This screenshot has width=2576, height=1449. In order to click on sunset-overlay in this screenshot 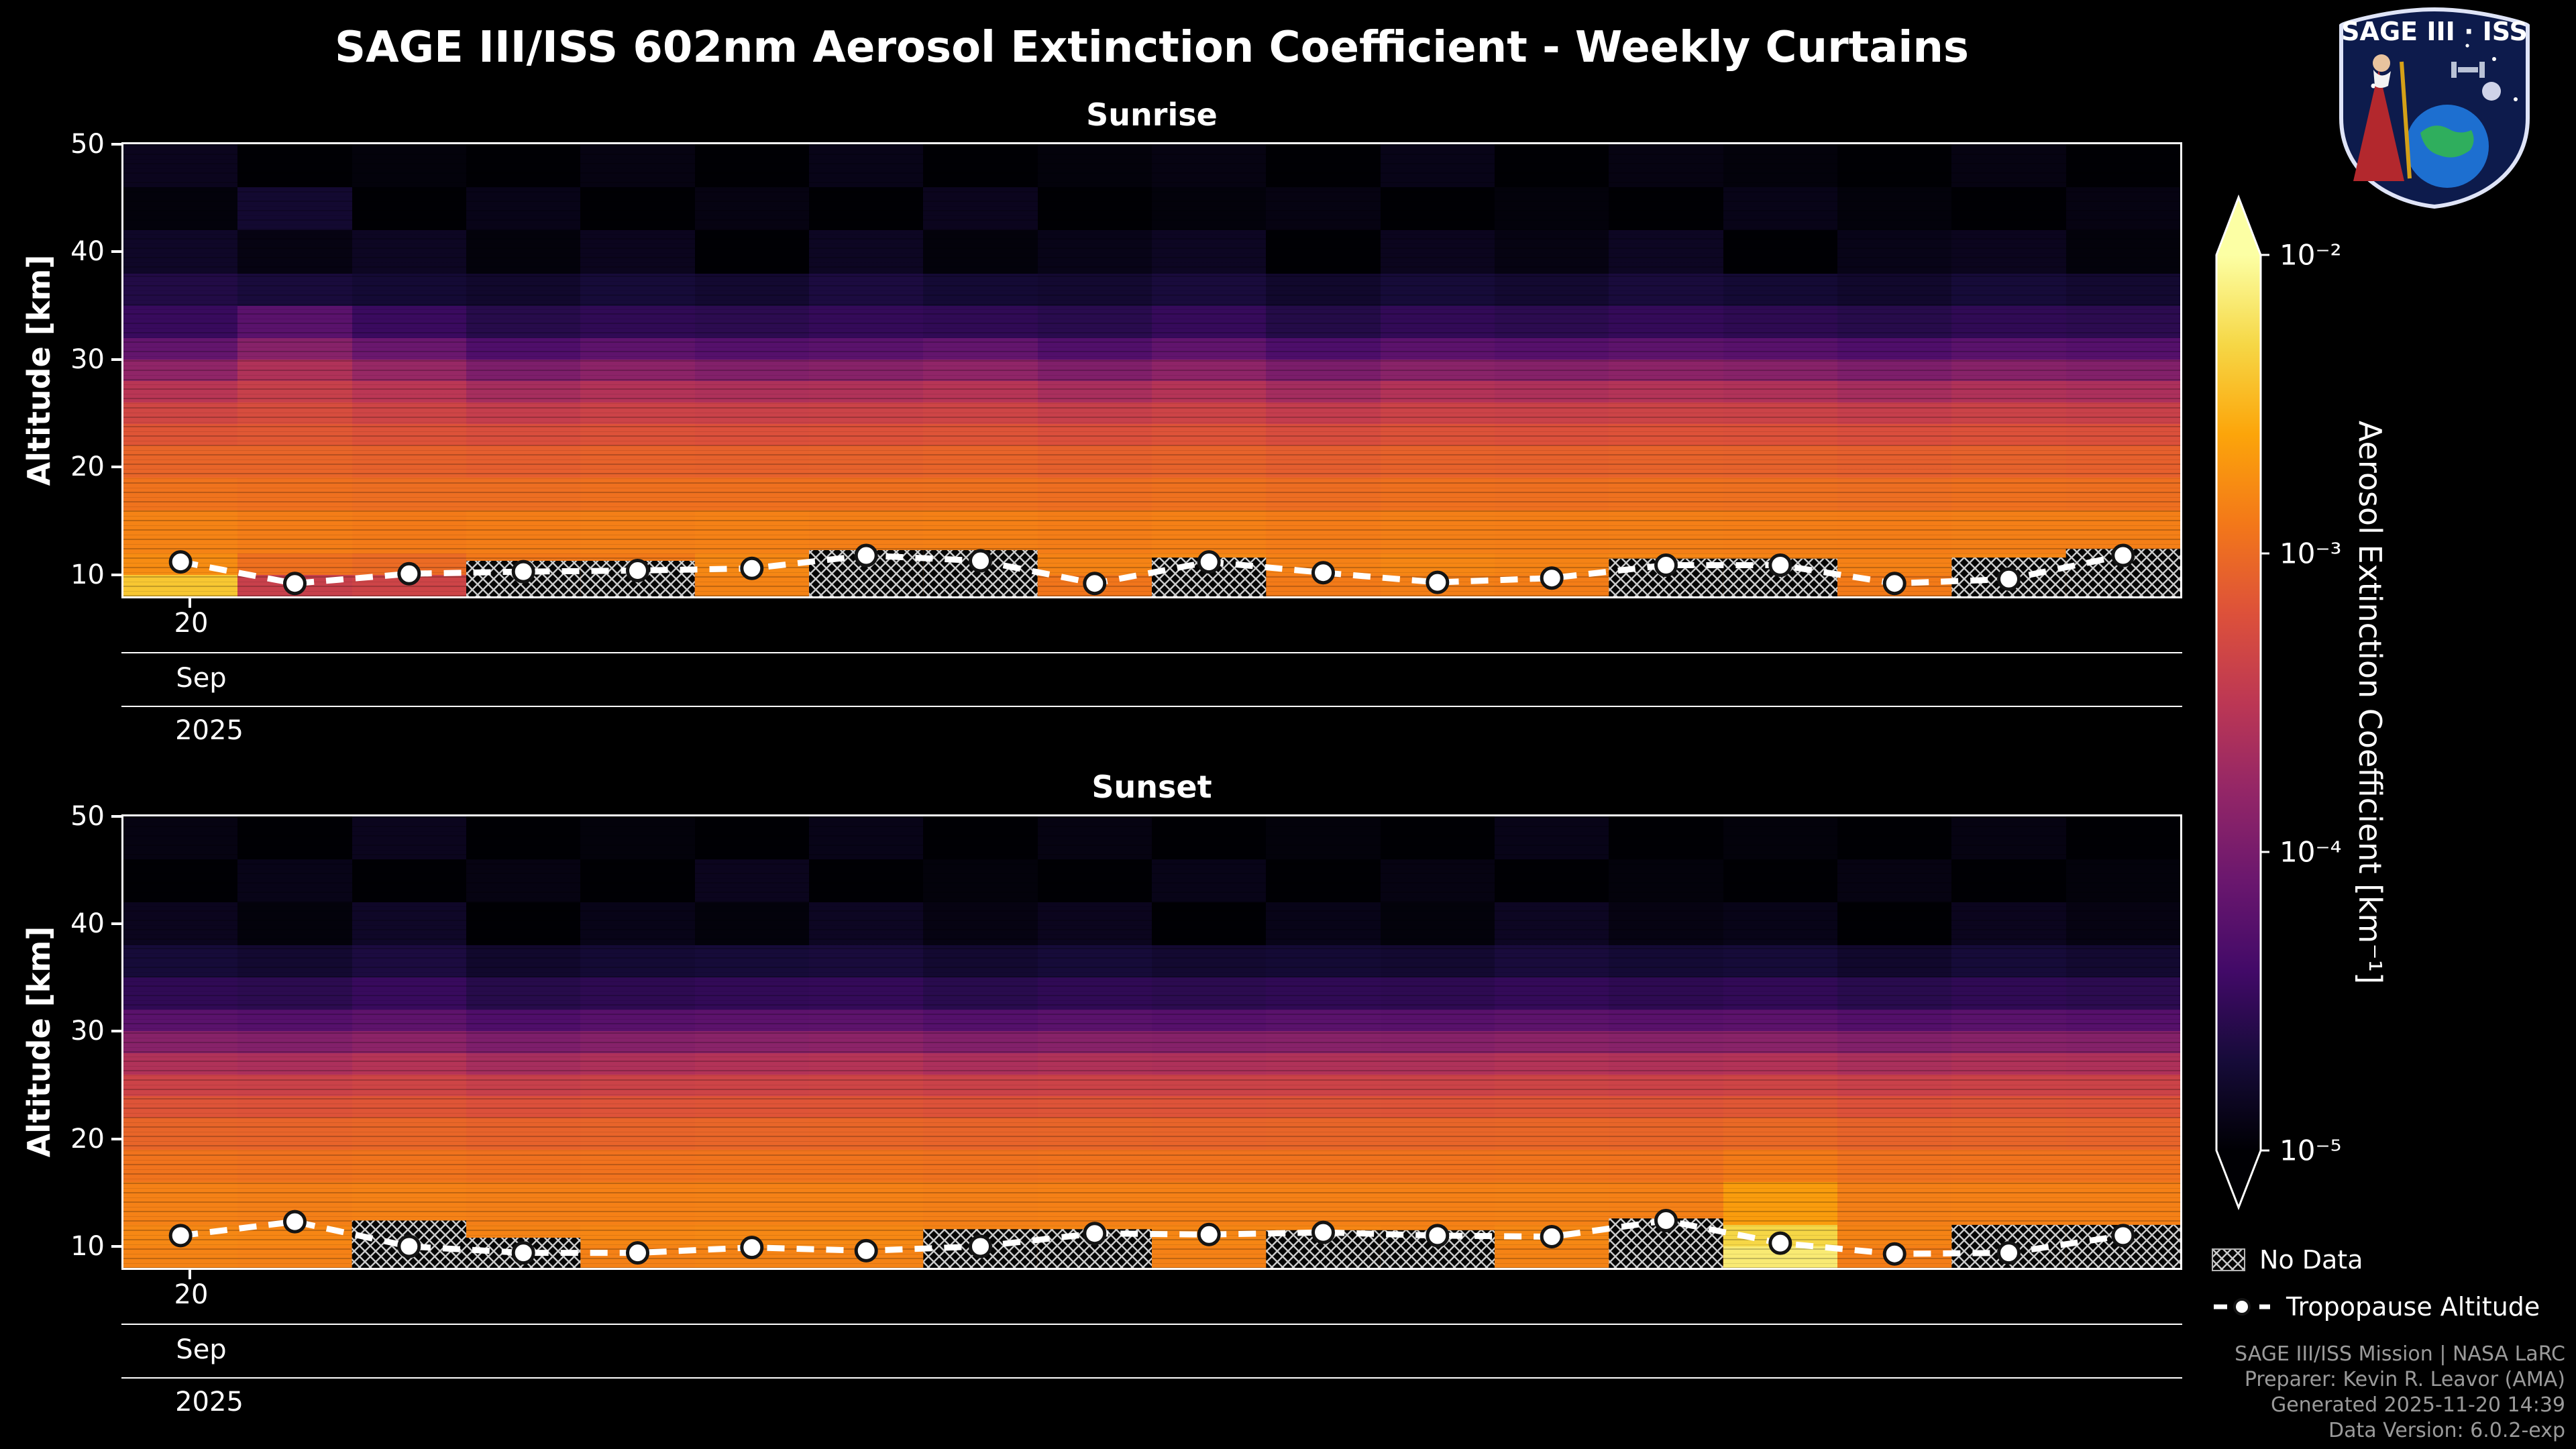, I will do `click(1174, 1238)`.